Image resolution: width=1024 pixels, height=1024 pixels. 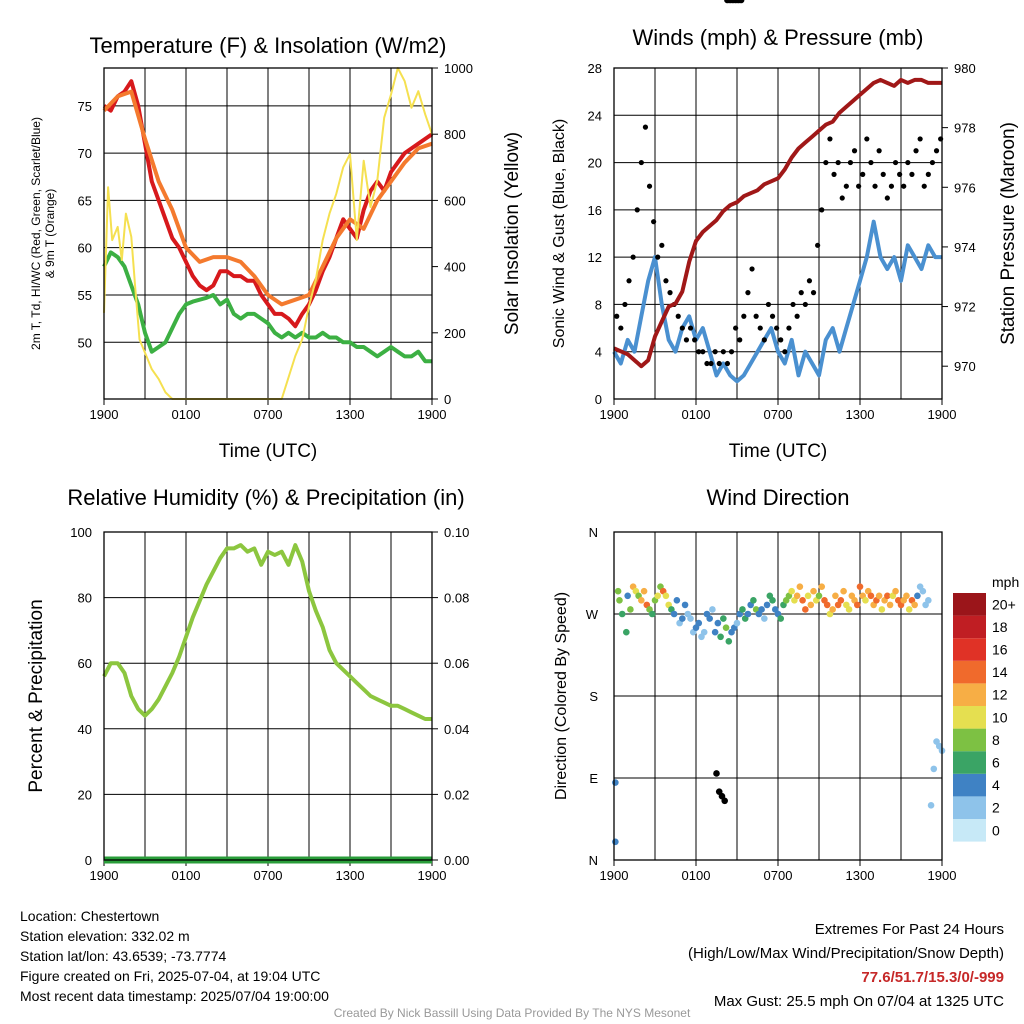 I want to click on y2-axis-label: Solar Insolation (Yellow), so click(x=512, y=233).